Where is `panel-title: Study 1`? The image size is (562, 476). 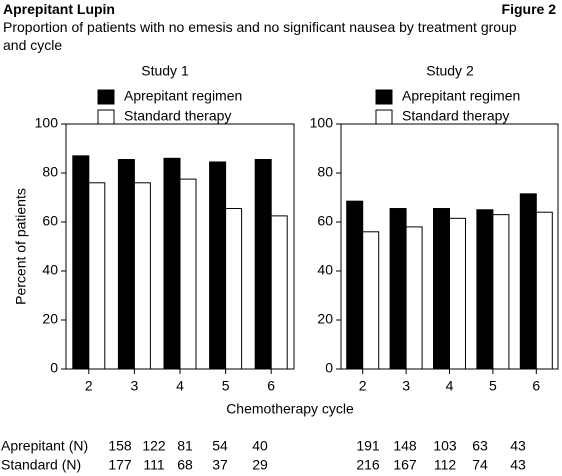
panel-title: Study 1 is located at coordinates (165, 71).